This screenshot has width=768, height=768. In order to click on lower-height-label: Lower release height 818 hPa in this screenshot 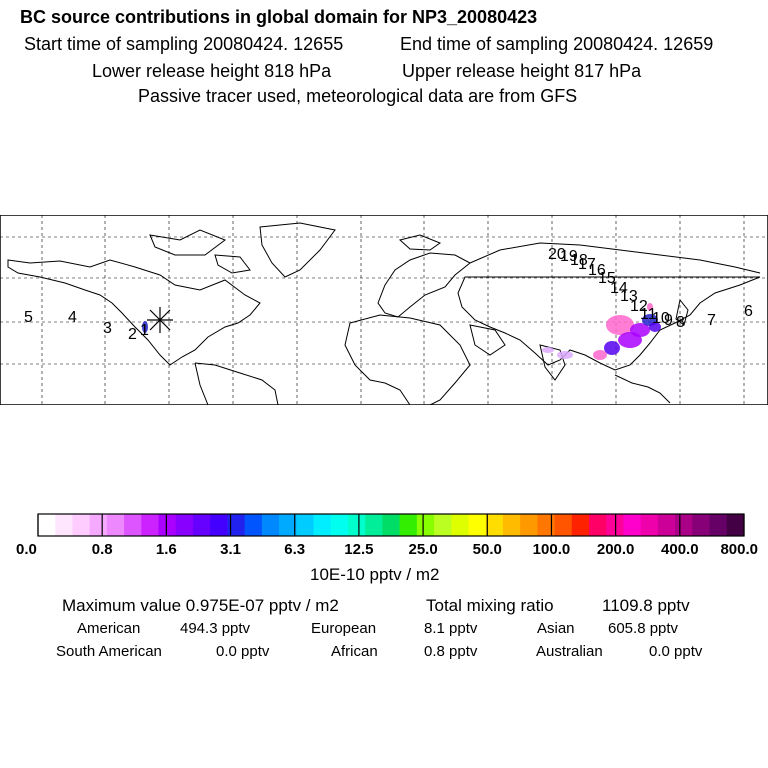, I will do `click(212, 71)`.